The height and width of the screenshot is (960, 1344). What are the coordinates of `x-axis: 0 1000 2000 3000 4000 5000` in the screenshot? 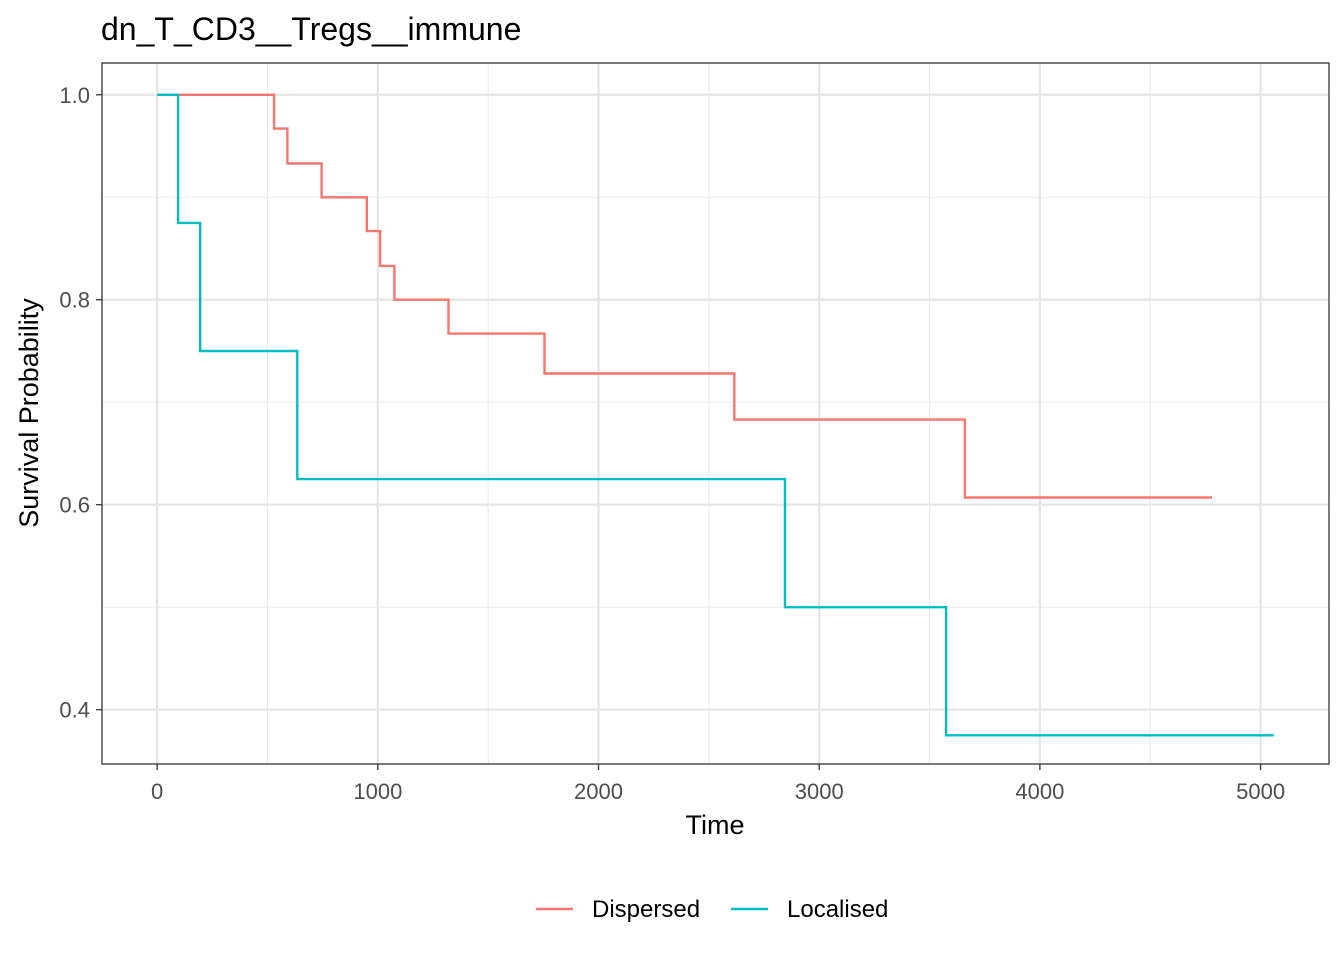 It's located at (718, 784).